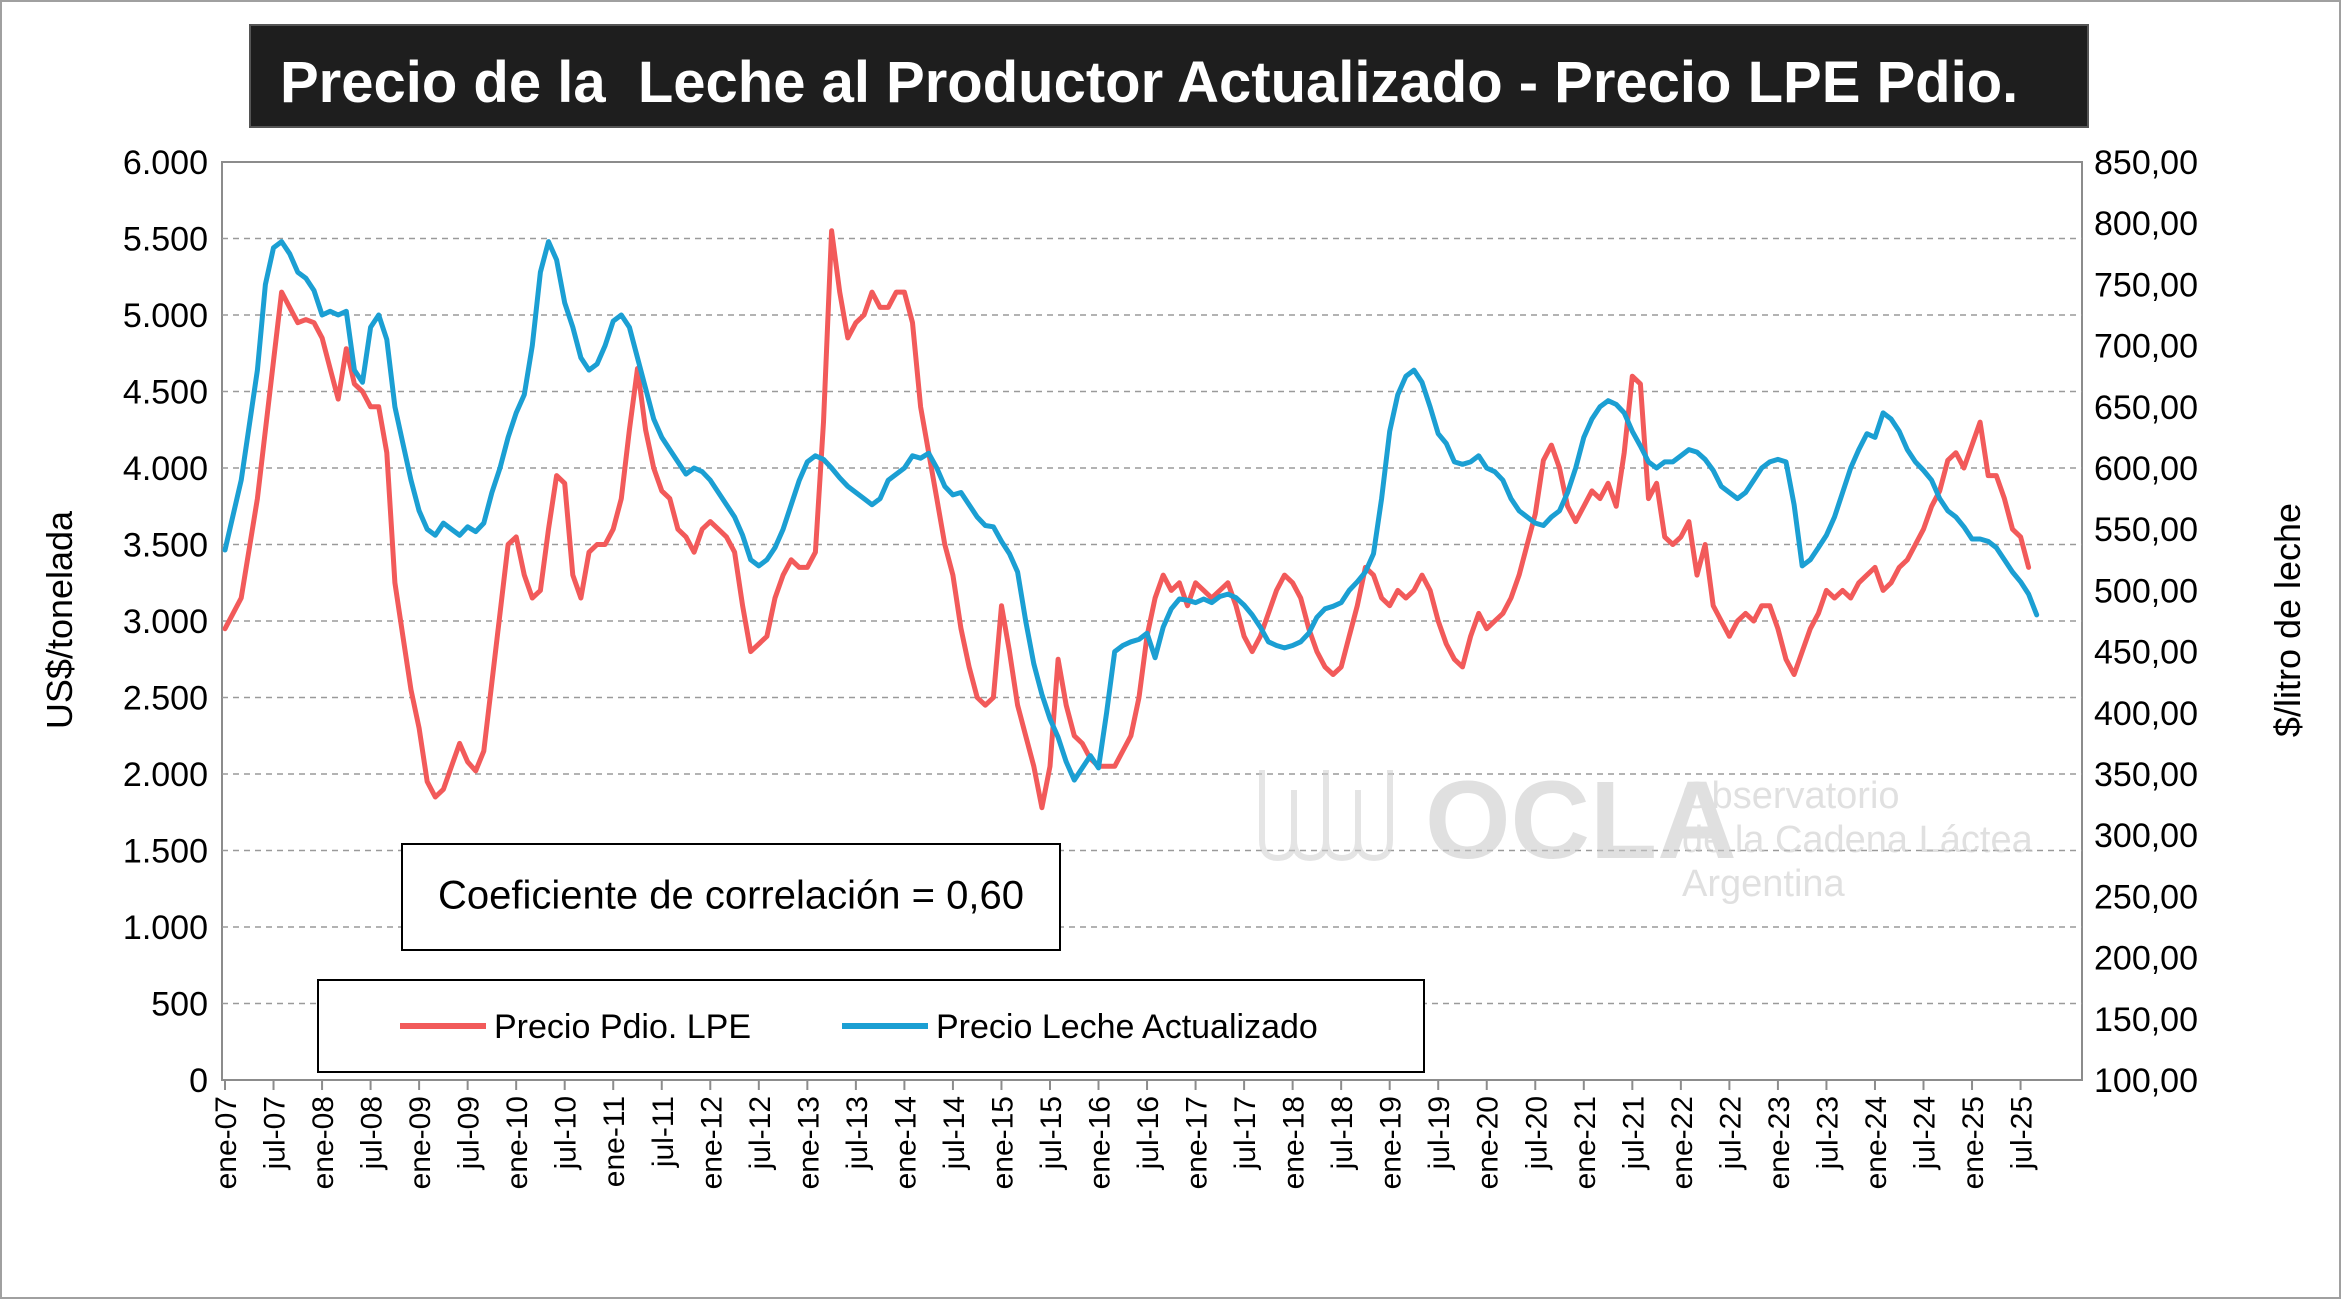 This screenshot has height=1304, width=2341. I want to click on y-tick-label: 2.000, so click(165, 775).